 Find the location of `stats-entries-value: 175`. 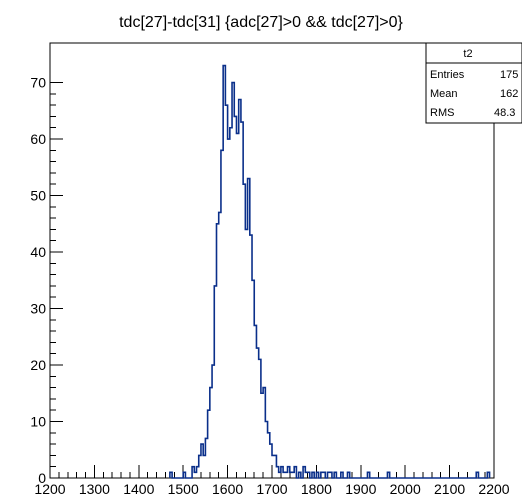

stats-entries-value: 175 is located at coordinates (509, 75).